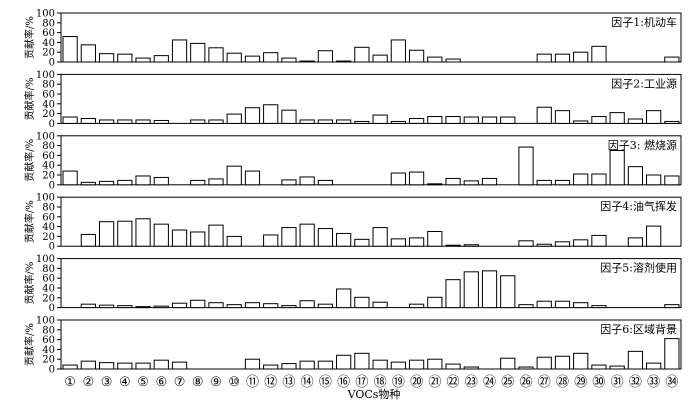 The image size is (700, 404). Describe the element at coordinates (489, 382) in the screenshot. I see `x-tick-label: ㉔` at that location.